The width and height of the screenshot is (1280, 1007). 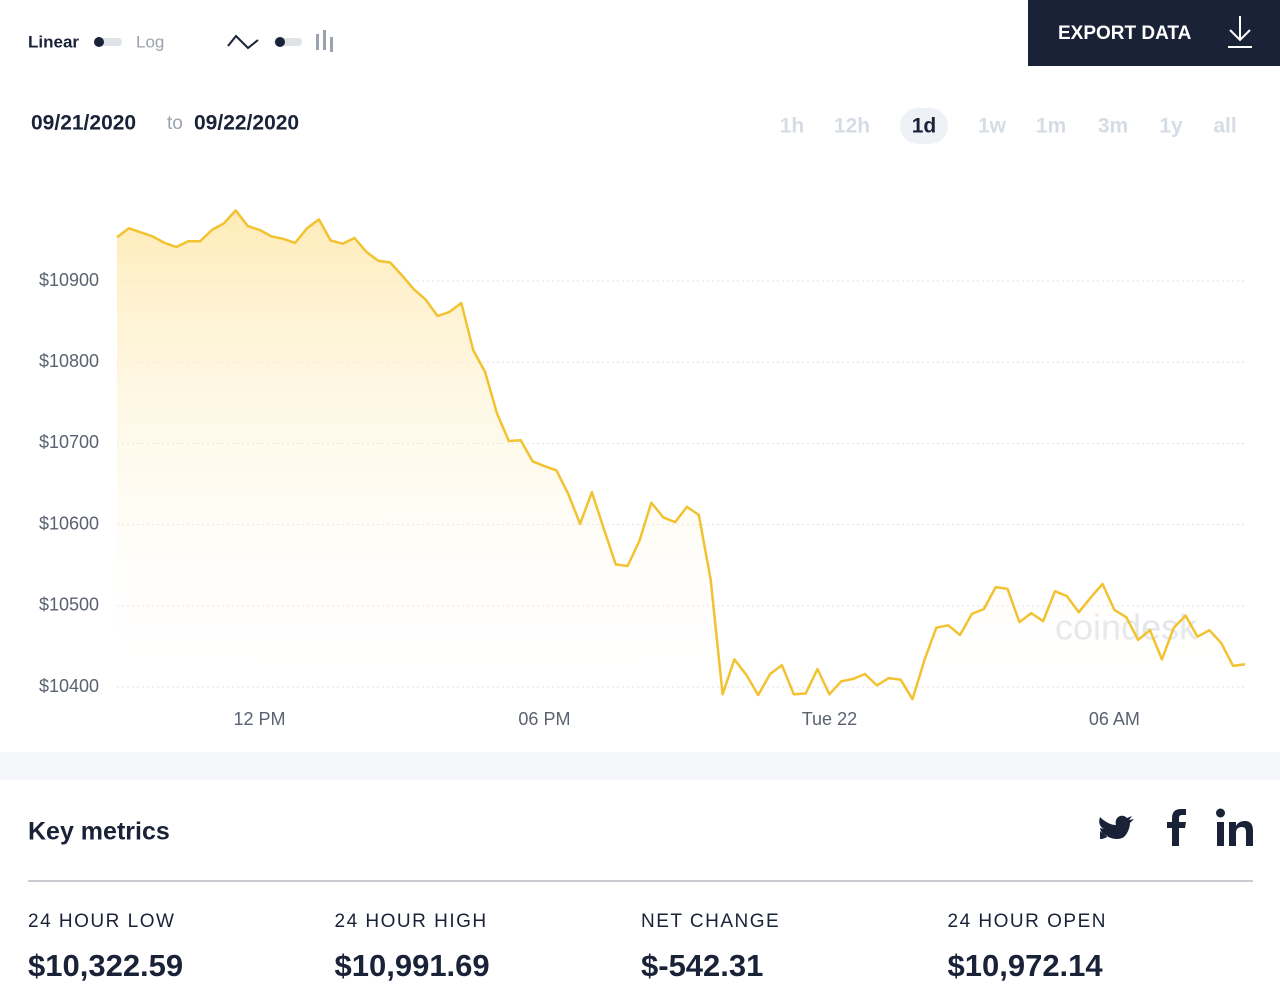 What do you see at coordinates (1114, 719) in the screenshot?
I see `x-tick-label: 06 AM` at bounding box center [1114, 719].